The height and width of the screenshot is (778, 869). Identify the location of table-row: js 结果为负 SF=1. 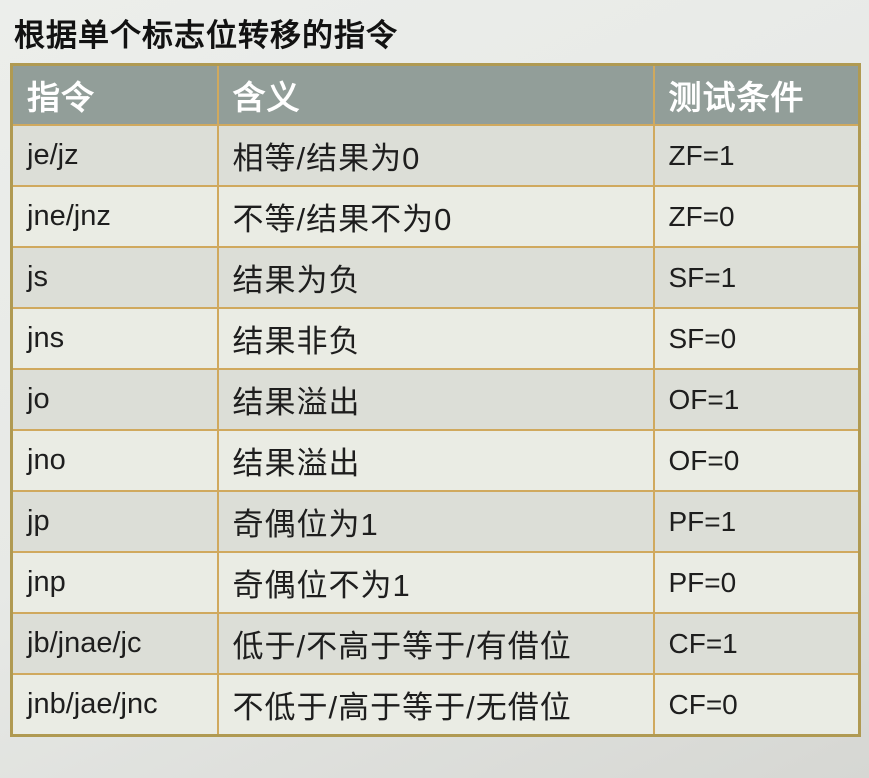
(435, 277).